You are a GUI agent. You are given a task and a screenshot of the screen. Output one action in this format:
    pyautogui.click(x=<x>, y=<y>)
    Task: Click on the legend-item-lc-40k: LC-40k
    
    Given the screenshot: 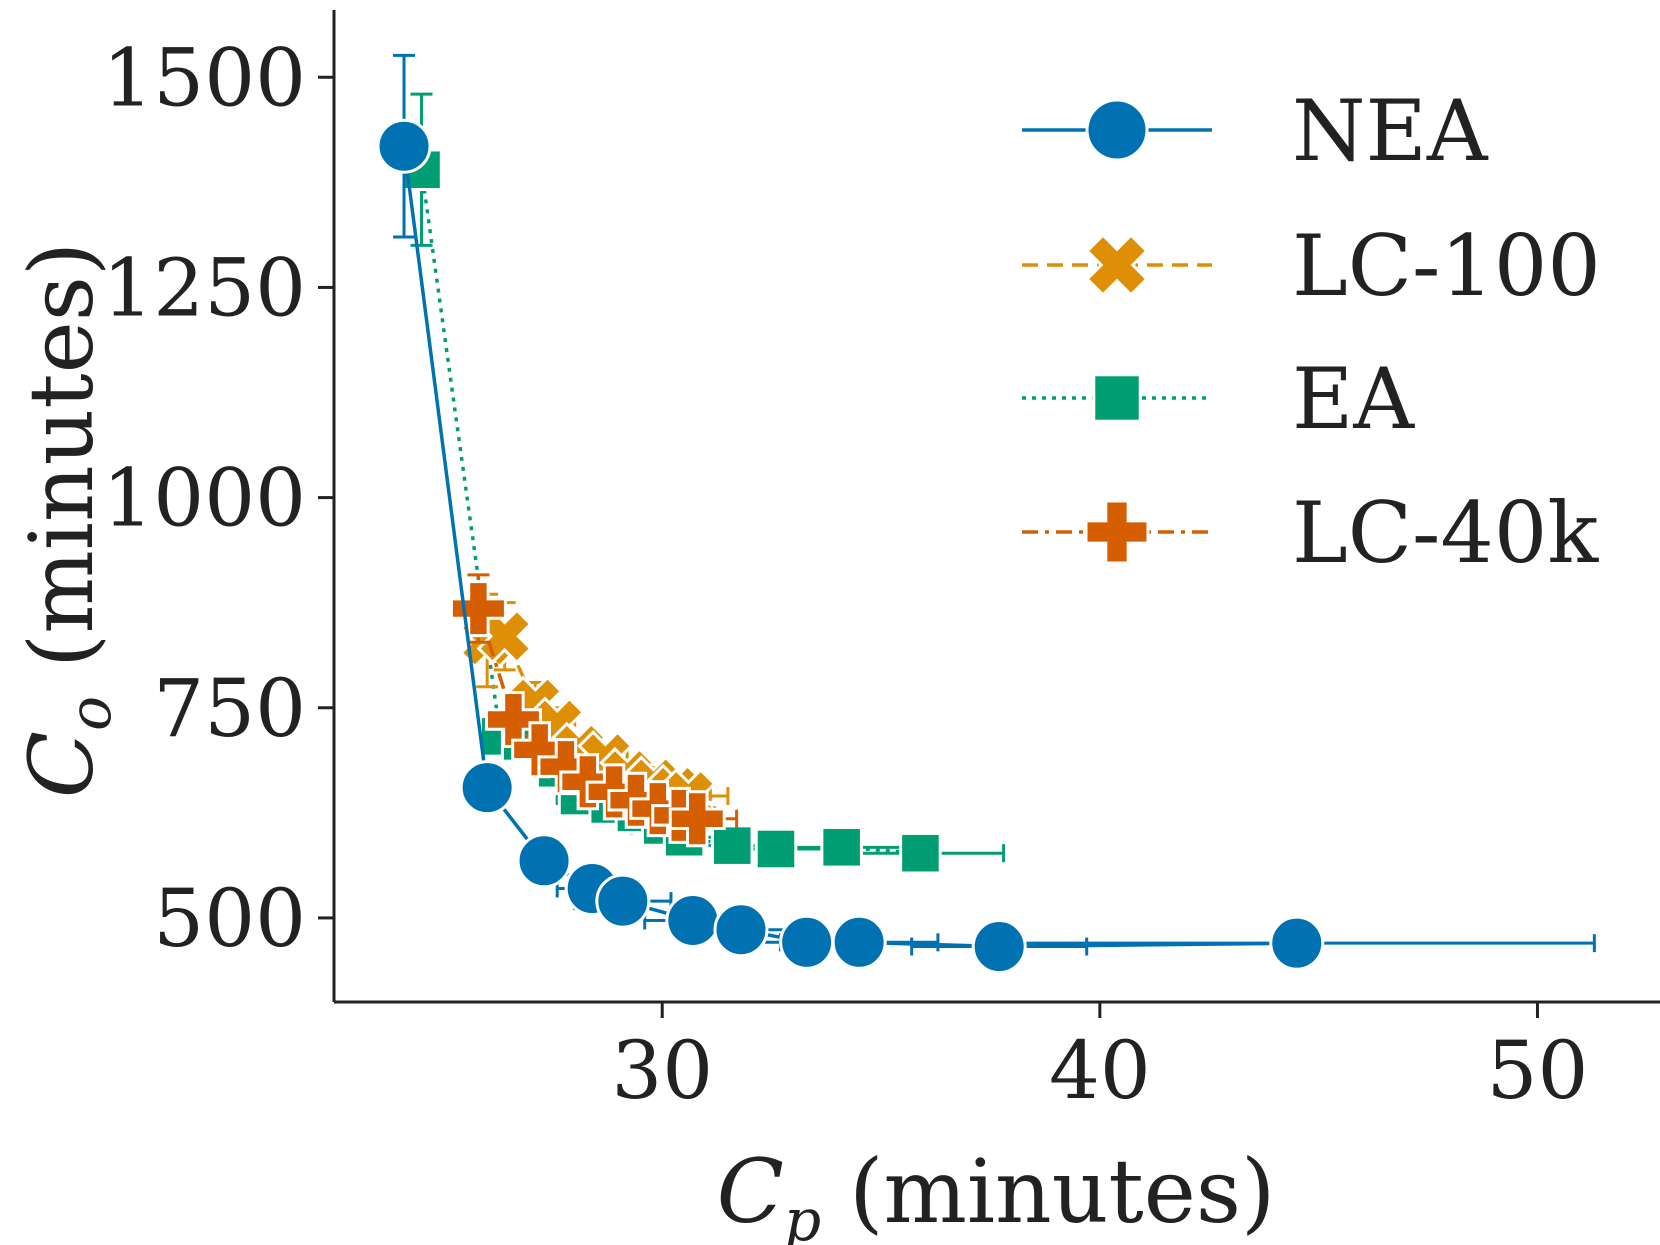 What is the action you would take?
    pyautogui.click(x=1310, y=533)
    